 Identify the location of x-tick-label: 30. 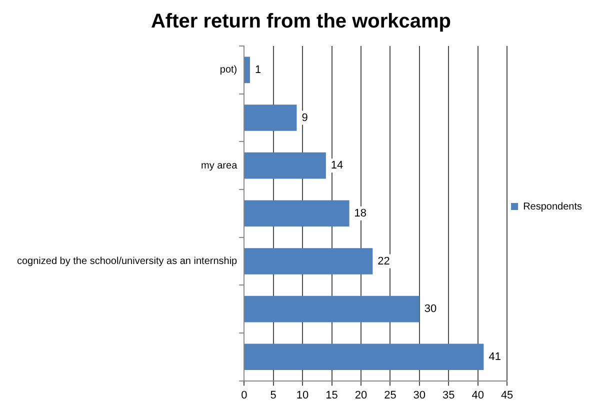
(419, 395).